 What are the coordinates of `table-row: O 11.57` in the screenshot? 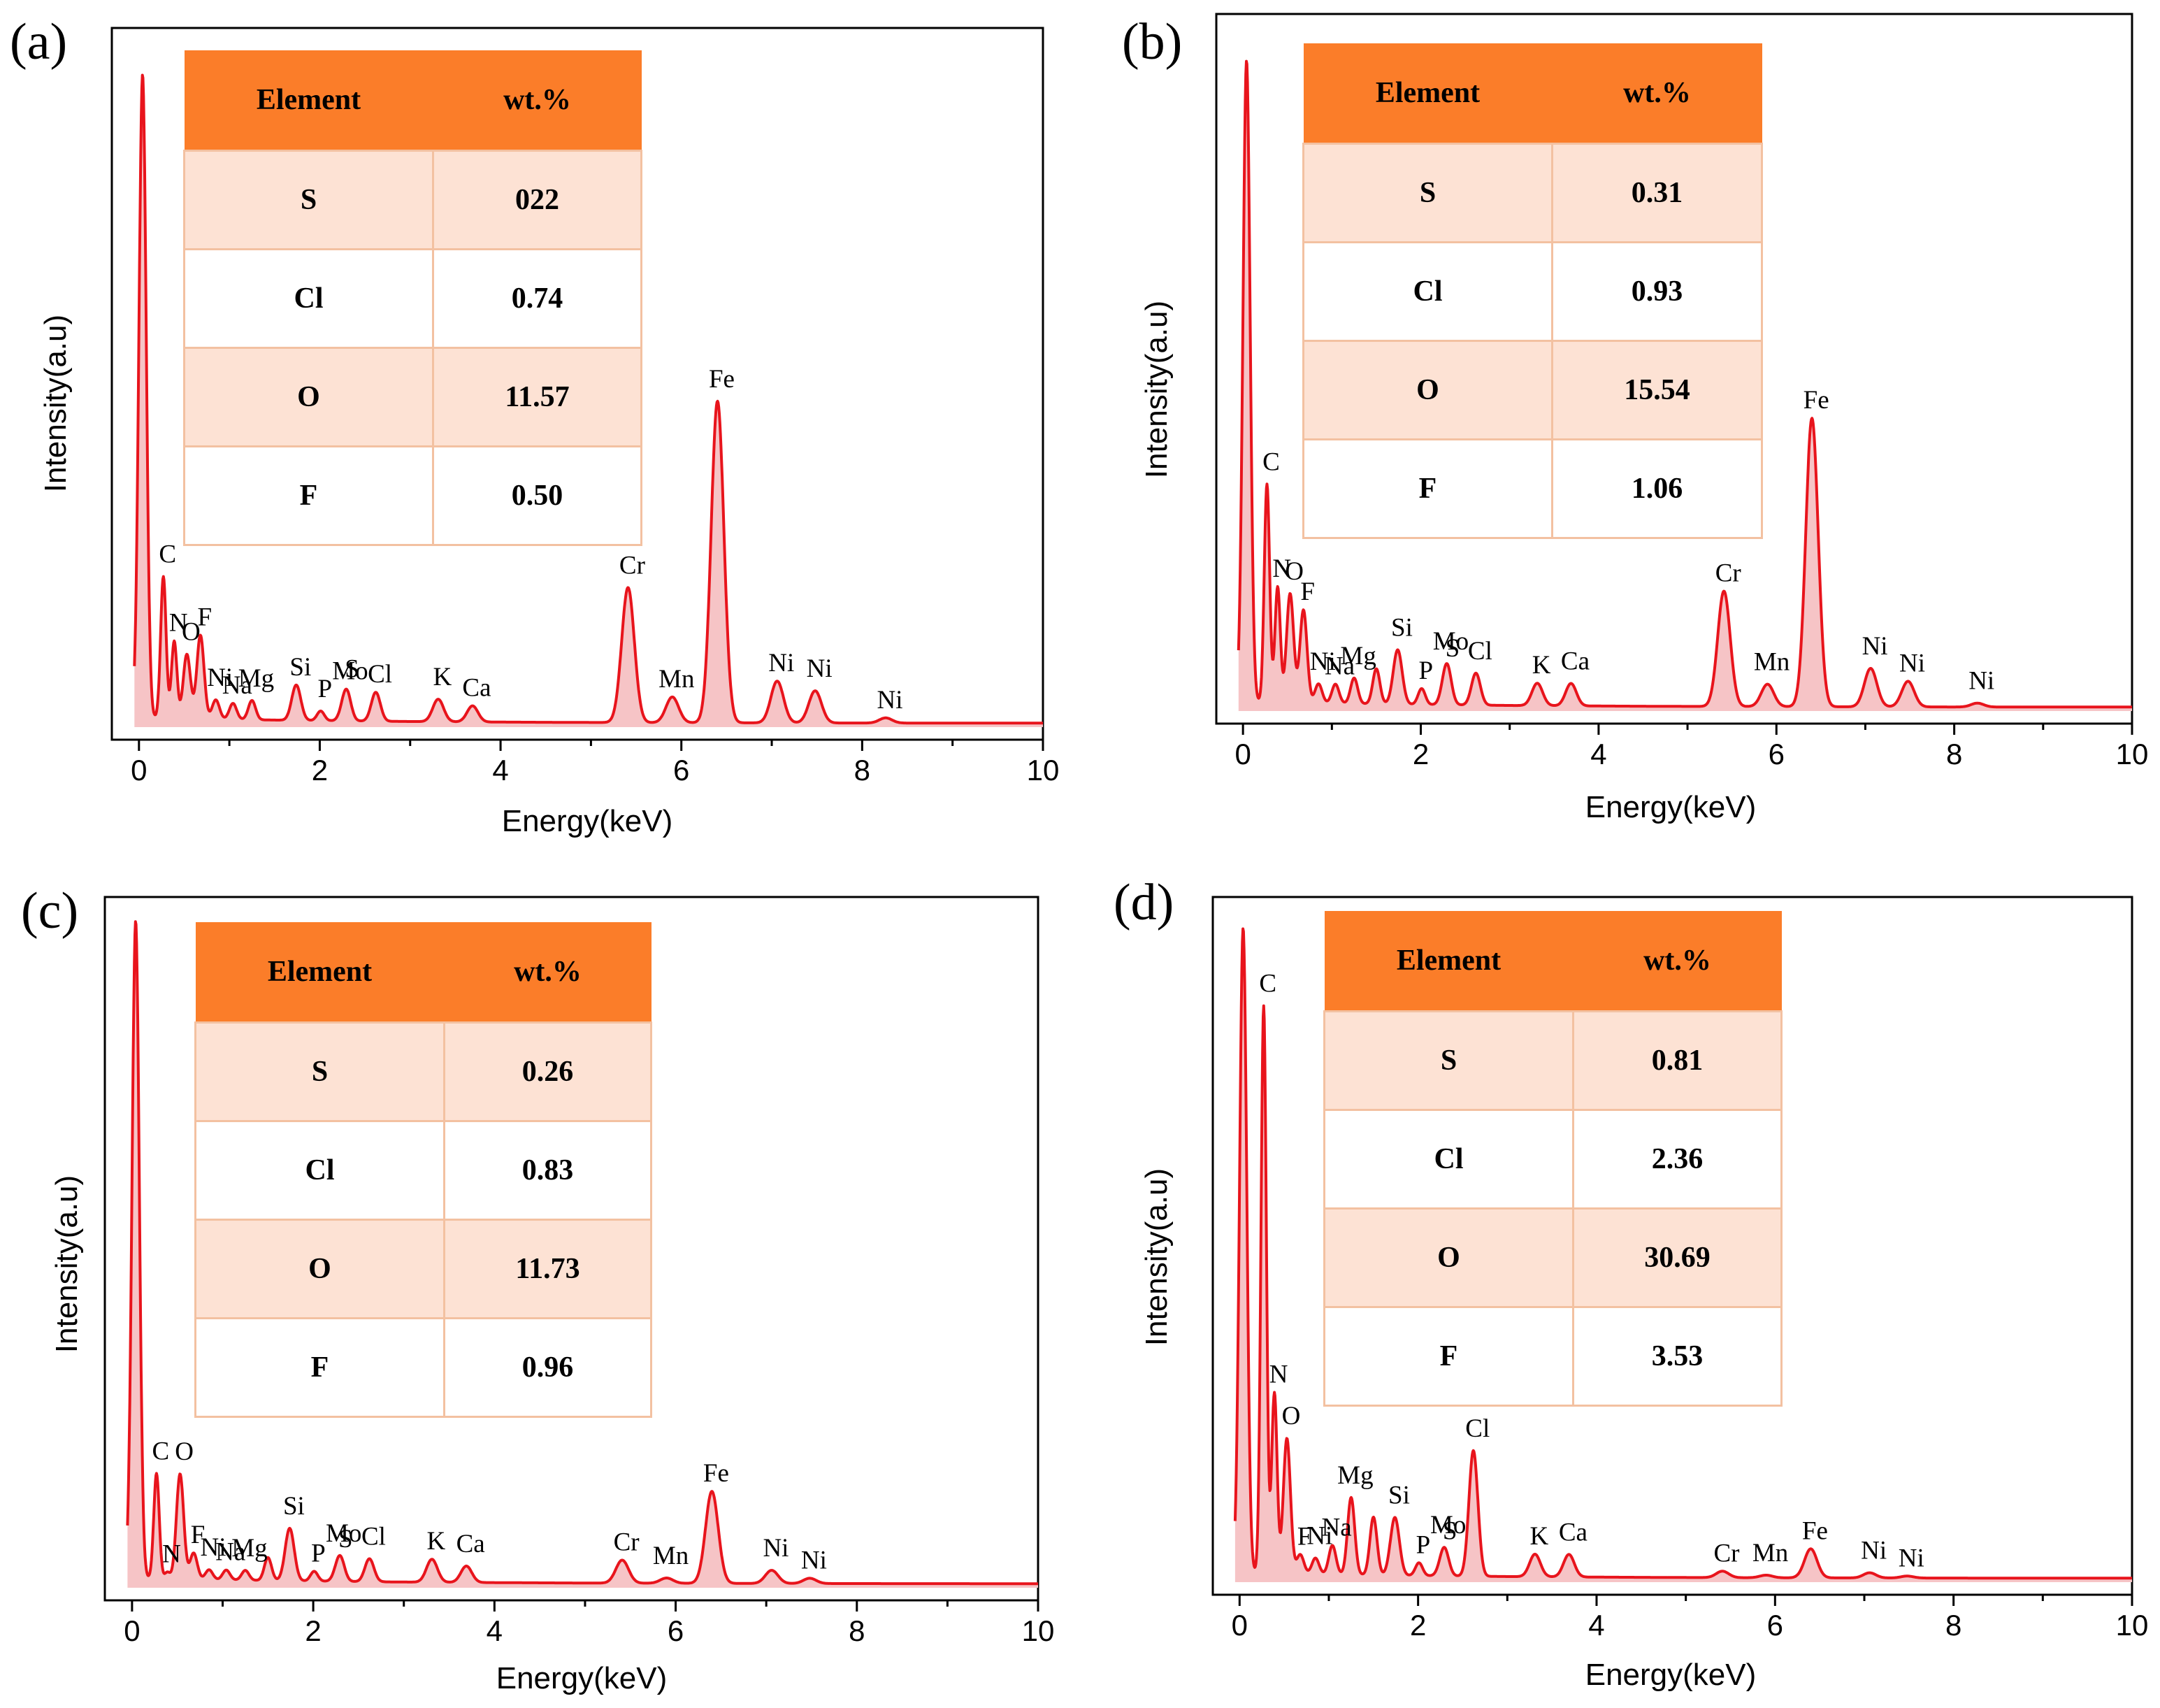 It's located at (412, 397).